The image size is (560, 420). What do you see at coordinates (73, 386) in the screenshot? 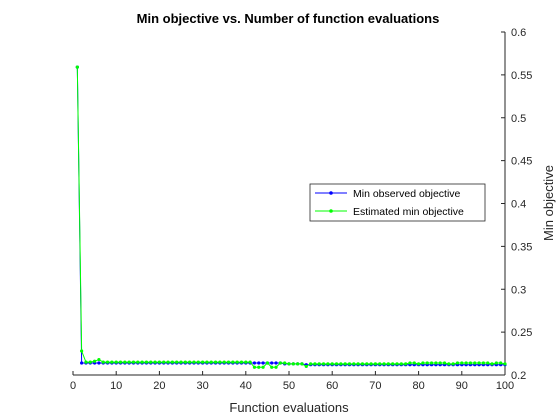
I see `x-tick-label: 0` at bounding box center [73, 386].